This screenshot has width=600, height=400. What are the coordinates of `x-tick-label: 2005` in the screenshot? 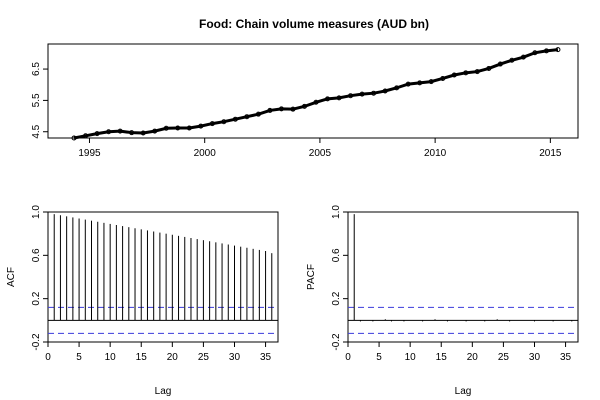 It's located at (320, 153).